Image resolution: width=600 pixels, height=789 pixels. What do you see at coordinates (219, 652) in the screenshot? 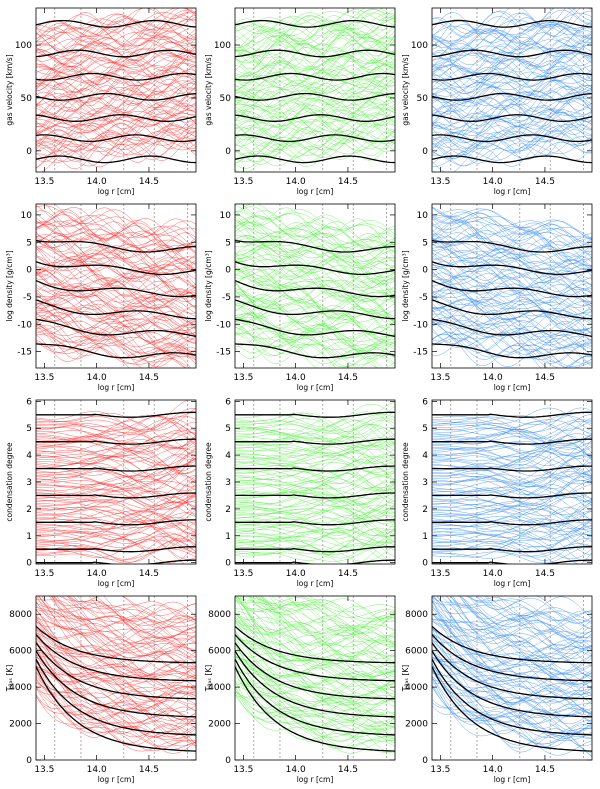
I see `y-tick-label: 6000` at bounding box center [219, 652].